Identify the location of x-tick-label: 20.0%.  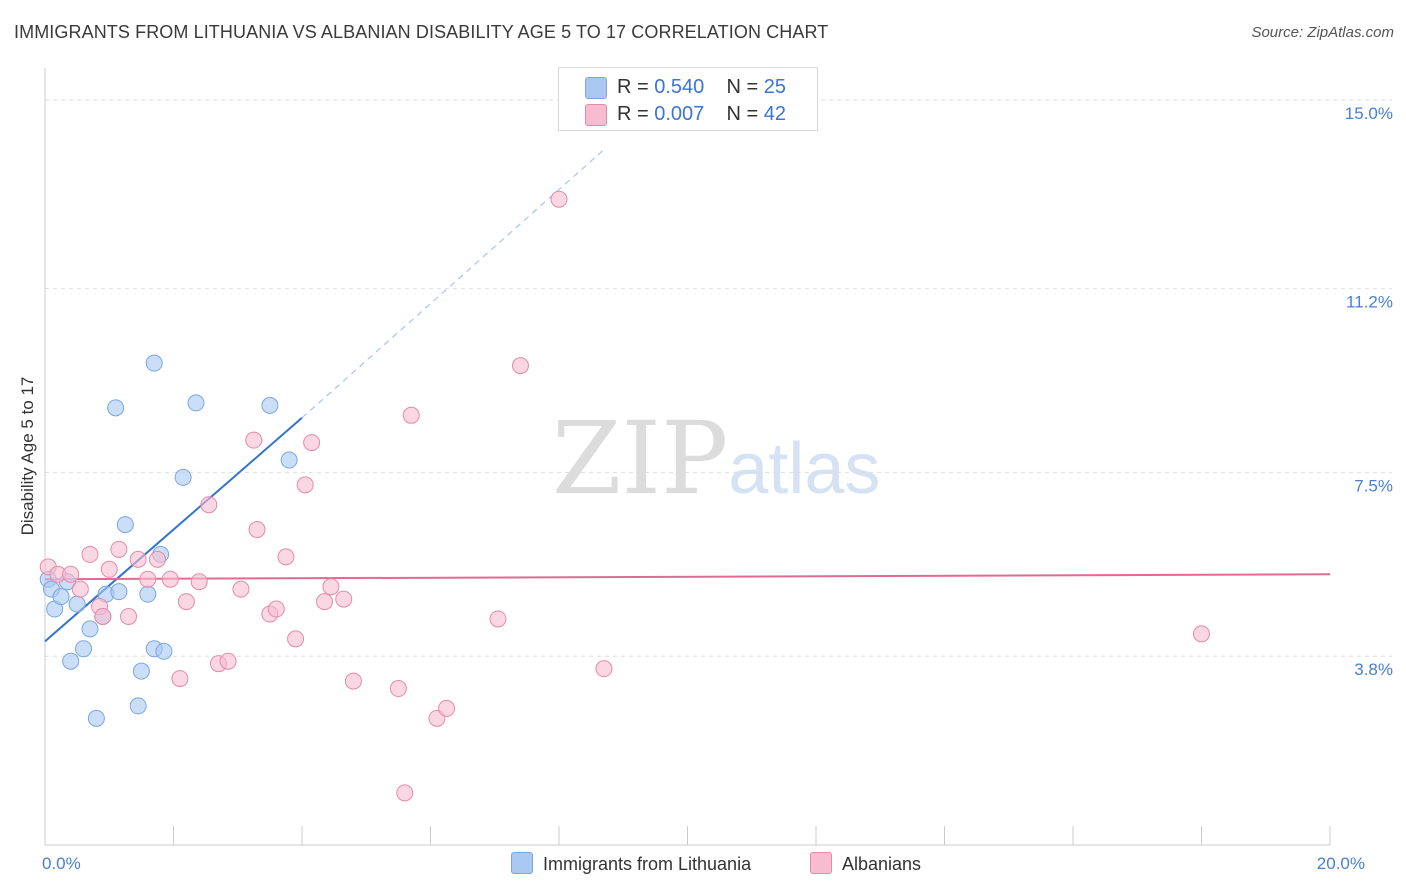
(1341, 863).